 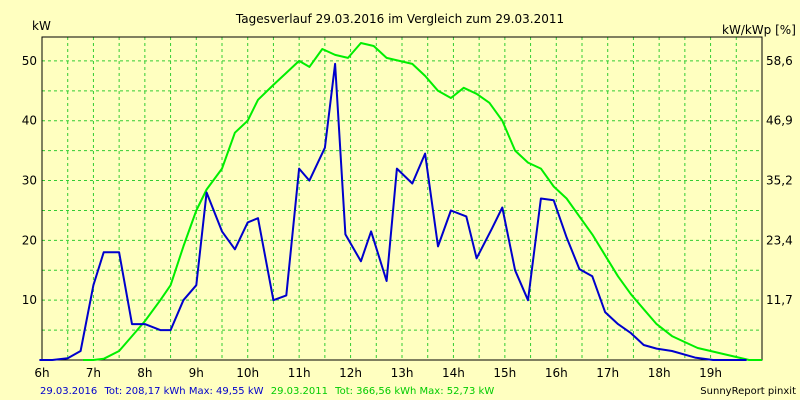 I want to click on x-tick-label: 14h, so click(x=453, y=373).